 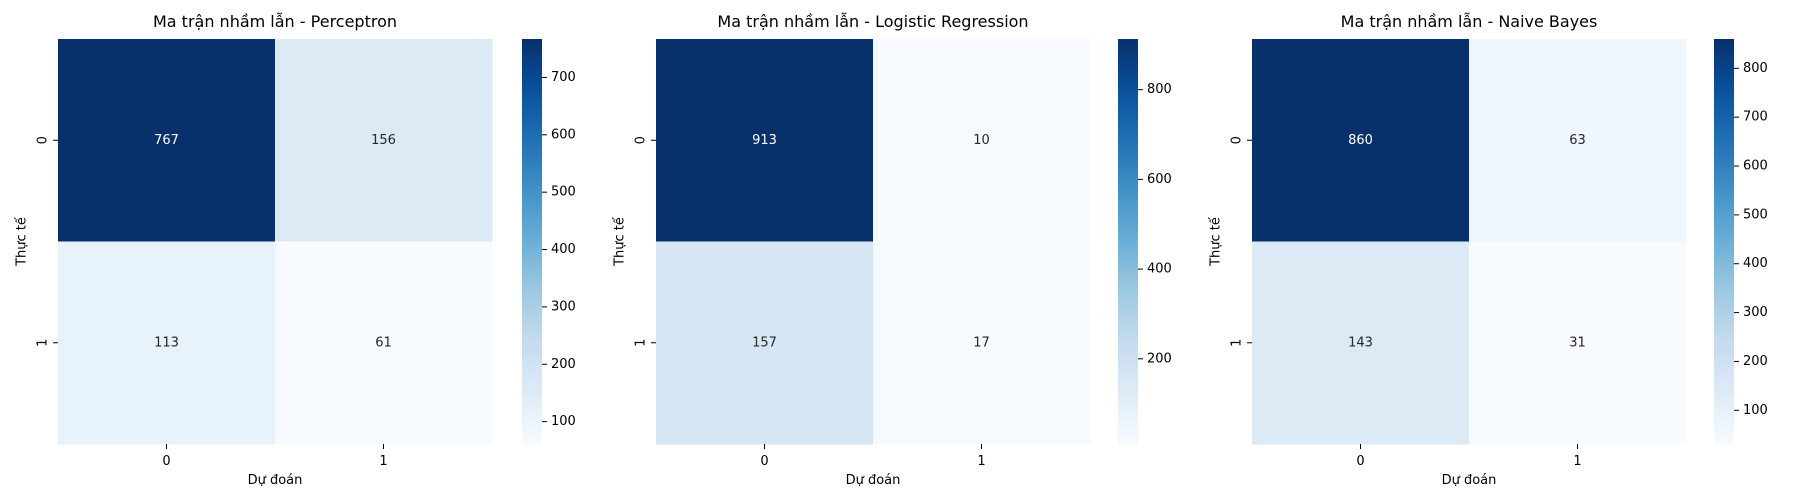 I want to click on cell-value-label: 31, so click(x=1577, y=342).